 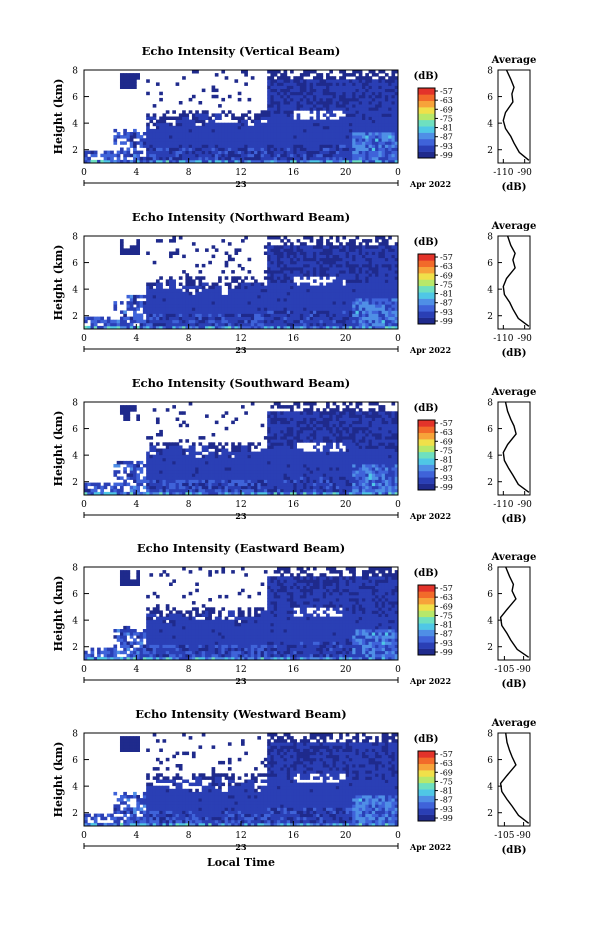 What do you see at coordinates (241, 383) in the screenshot?
I see `panel-title: Echo Intensity (Southward Beam)` at bounding box center [241, 383].